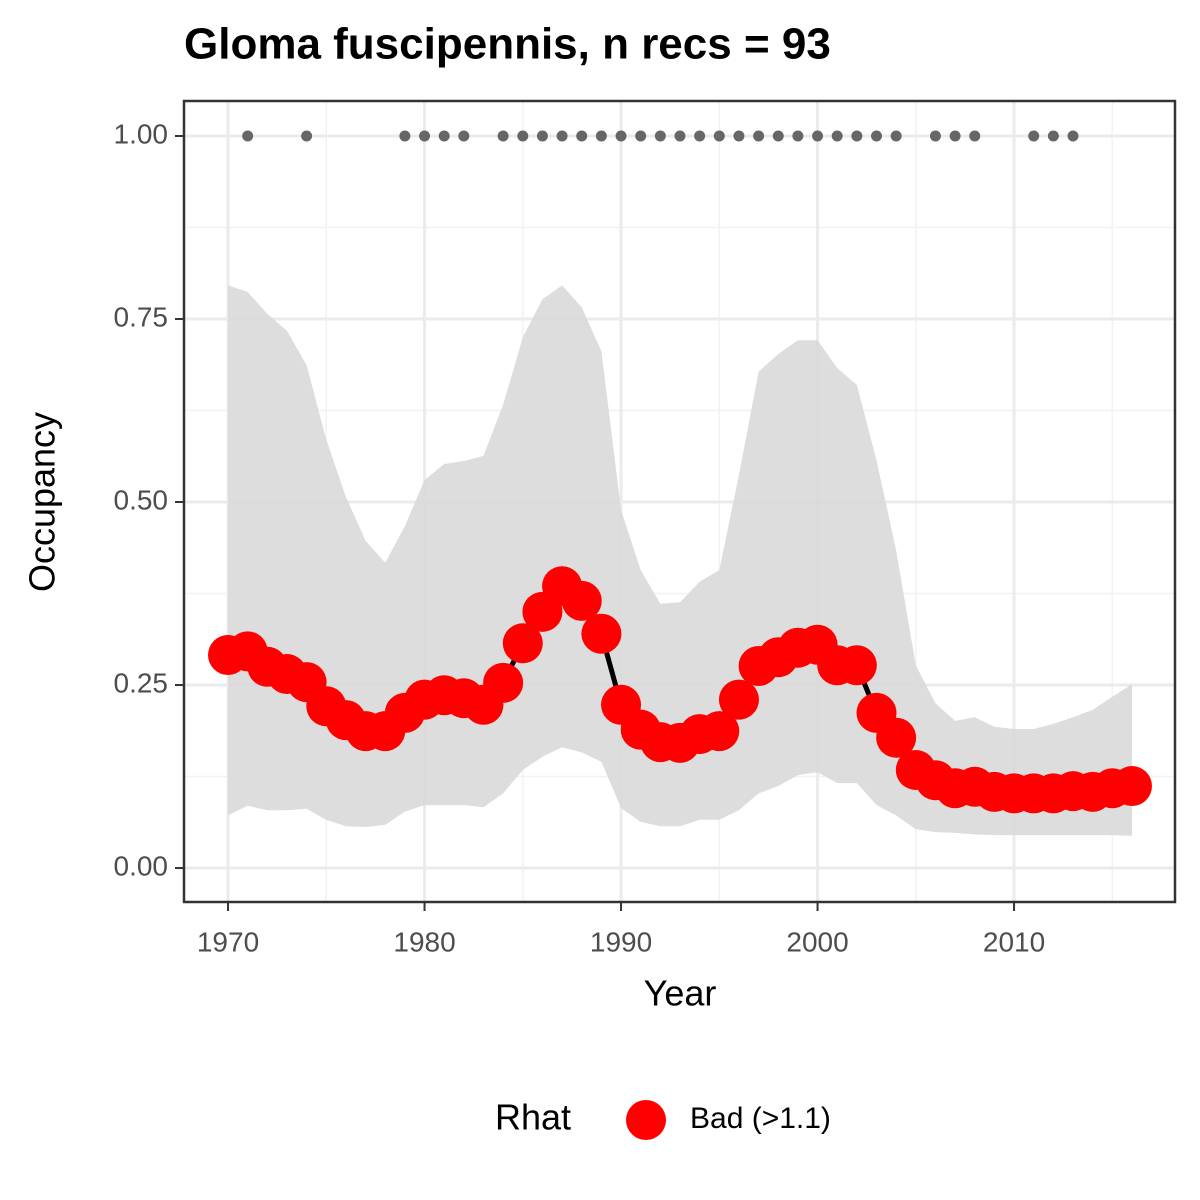 Image resolution: width=1200 pixels, height=1200 pixels. Describe the element at coordinates (680, 993) in the screenshot. I see `x-axis-title: Year` at that location.